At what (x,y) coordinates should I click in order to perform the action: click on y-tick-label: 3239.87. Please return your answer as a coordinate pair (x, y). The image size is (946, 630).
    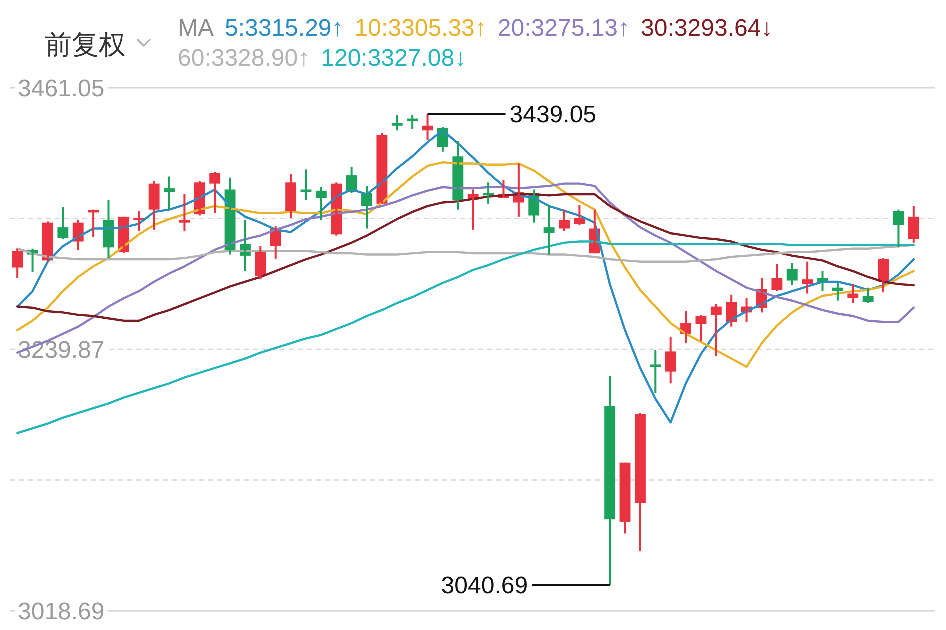
    Looking at the image, I should click on (61, 350).